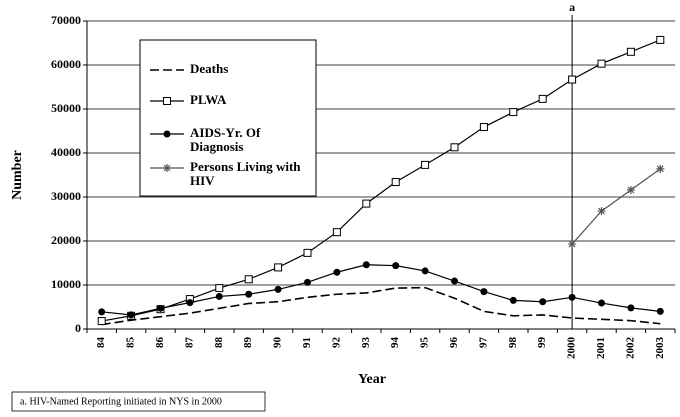  I want to click on y-tick-label: 10000, so click(66, 284).